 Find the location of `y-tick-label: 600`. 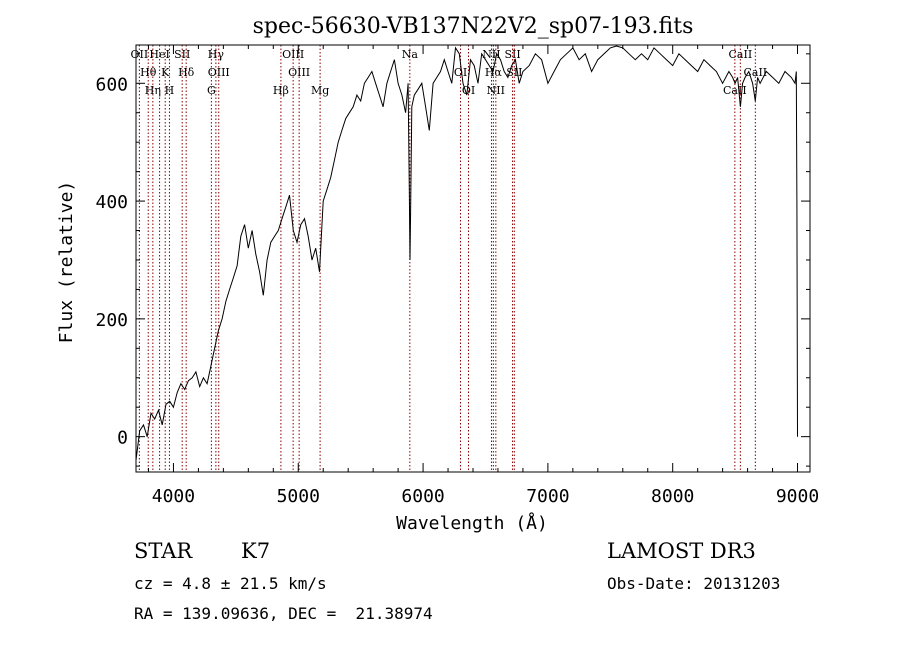

y-tick-label: 600 is located at coordinates (111, 84).